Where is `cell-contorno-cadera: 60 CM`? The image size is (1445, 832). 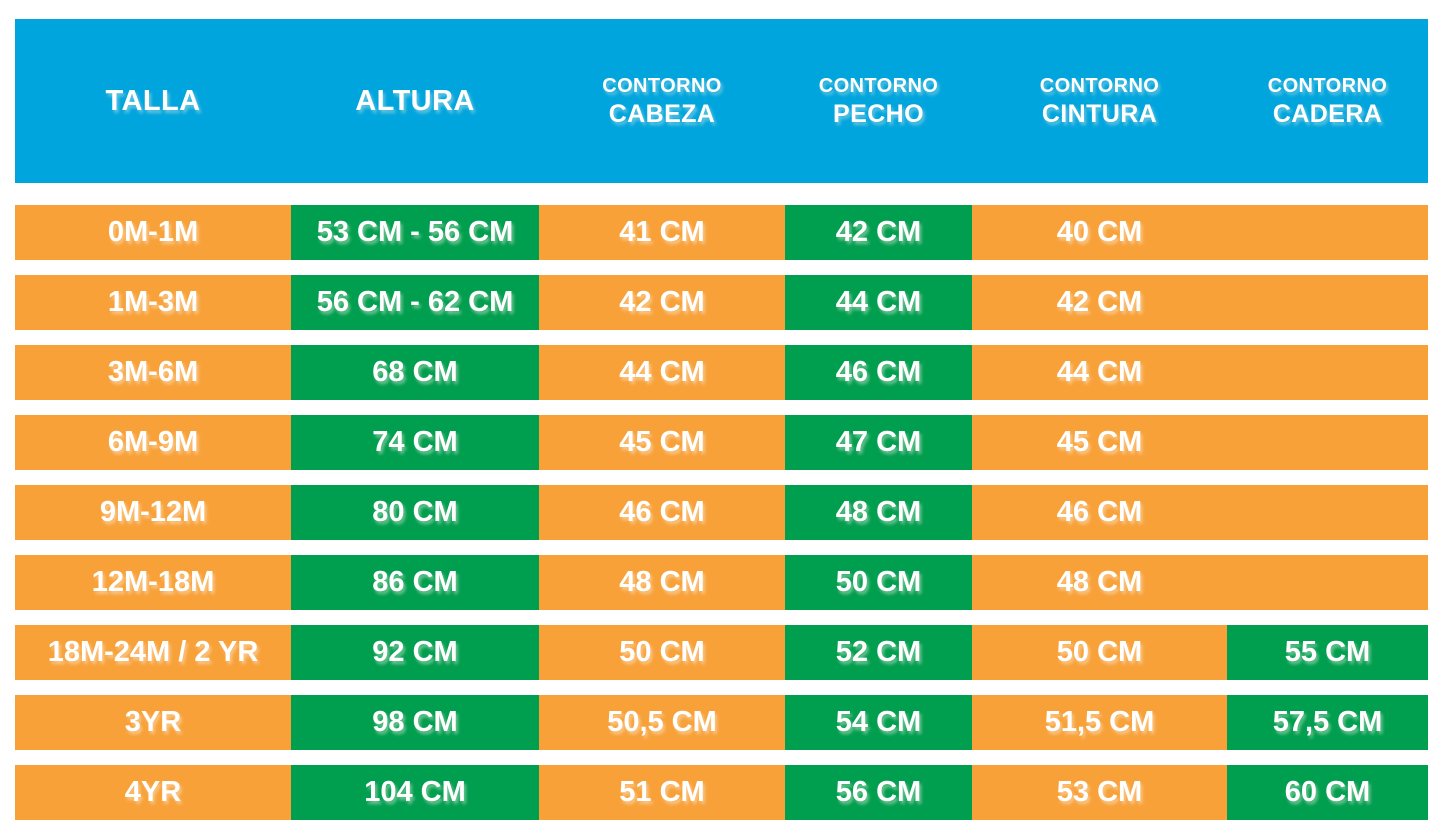
cell-contorno-cadera: 60 CM is located at coordinates (1327, 792).